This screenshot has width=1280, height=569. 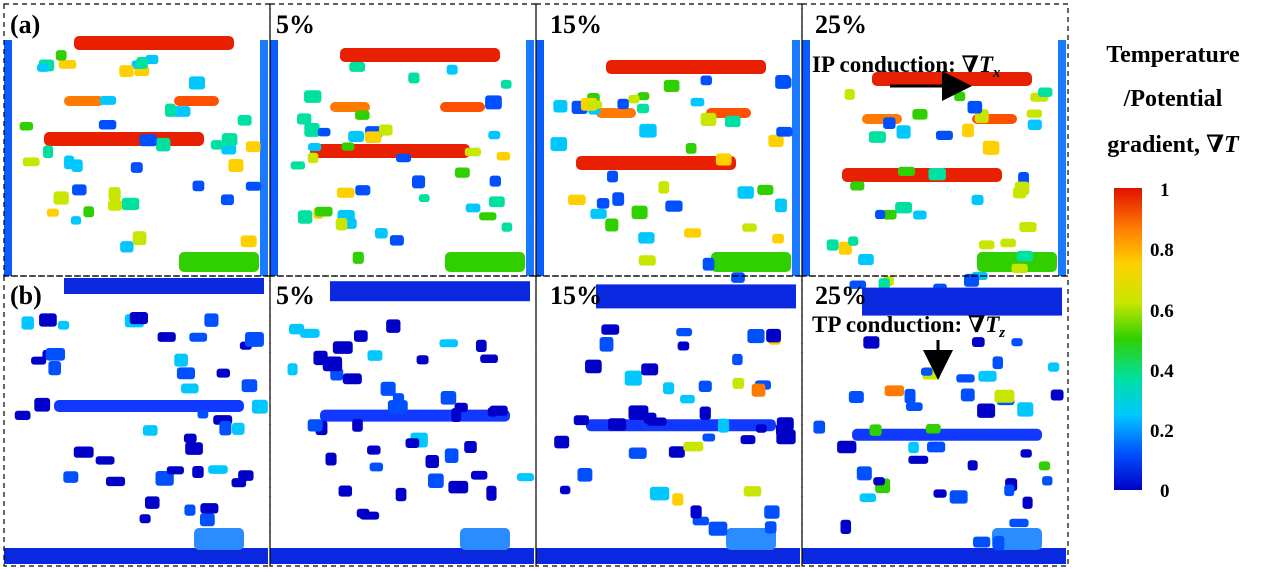 What do you see at coordinates (962, 301) in the screenshot?
I see `top-sheet` at bounding box center [962, 301].